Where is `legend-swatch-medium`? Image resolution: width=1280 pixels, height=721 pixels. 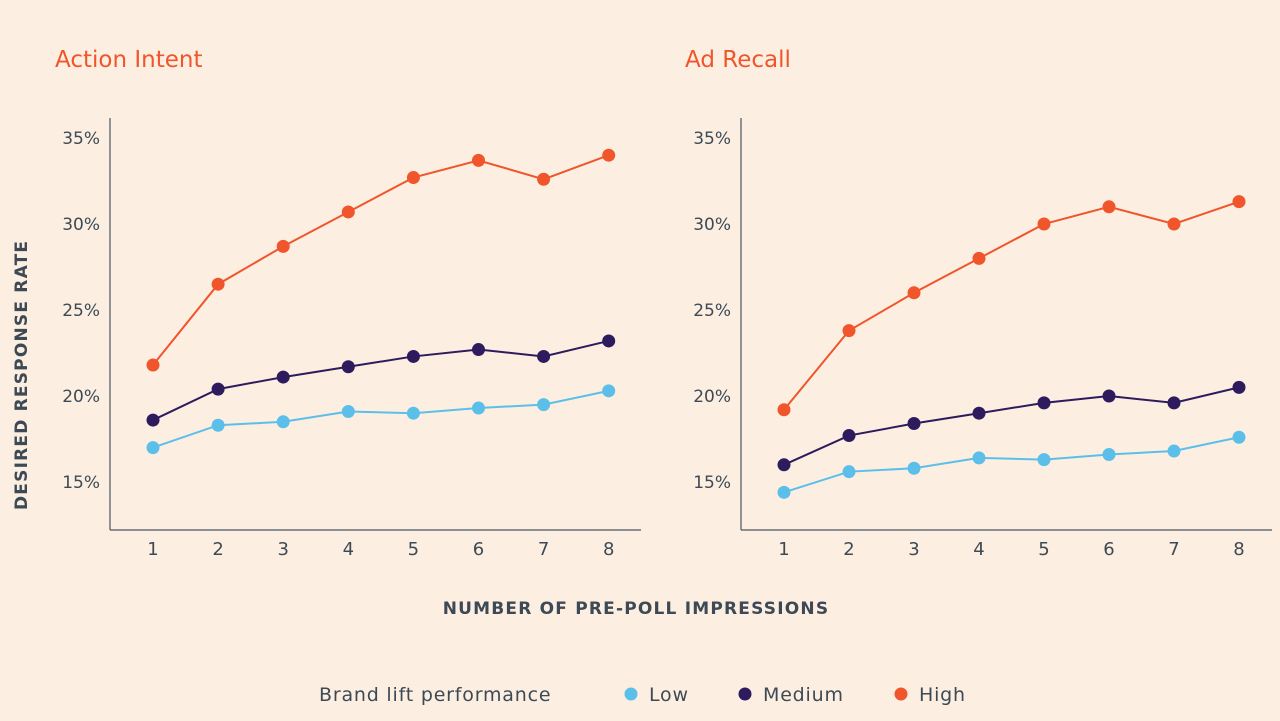
legend-swatch-medium is located at coordinates (745, 694).